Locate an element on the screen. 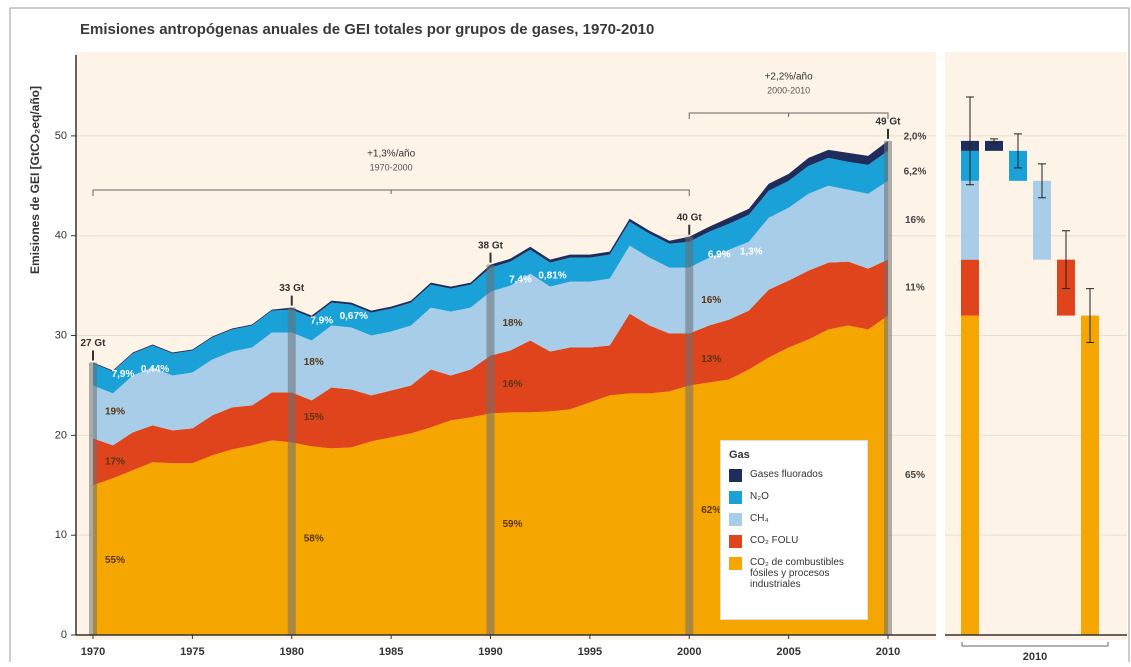 The height and width of the screenshot is (667, 1131). share-label: 11% is located at coordinates (915, 287).